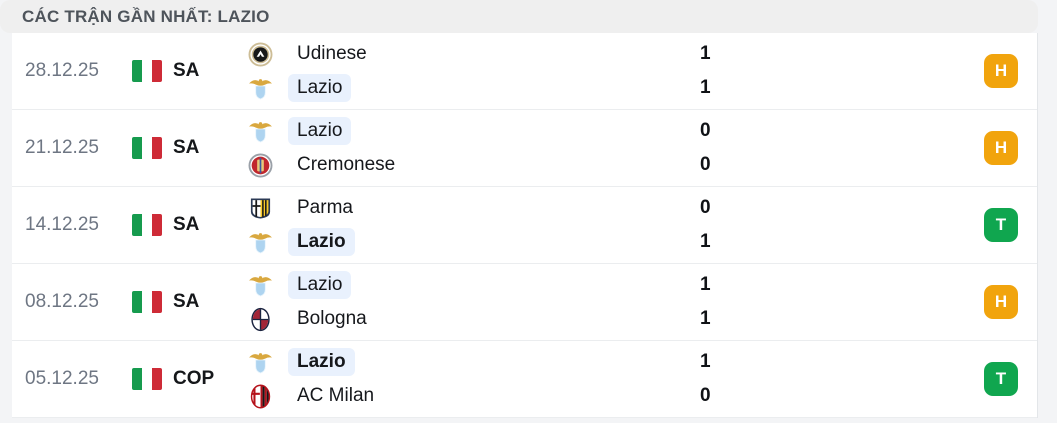 This screenshot has width=1057, height=423. Describe the element at coordinates (346, 164) in the screenshot. I see `team-name: Cremonese` at that location.